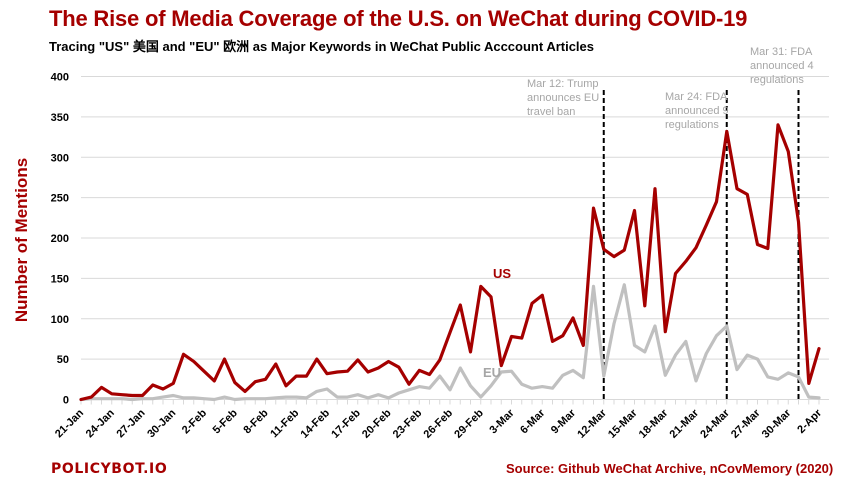 The height and width of the screenshot is (485, 850). Describe the element at coordinates (66, 401) in the screenshot. I see `y-tick-label: 0` at that location.